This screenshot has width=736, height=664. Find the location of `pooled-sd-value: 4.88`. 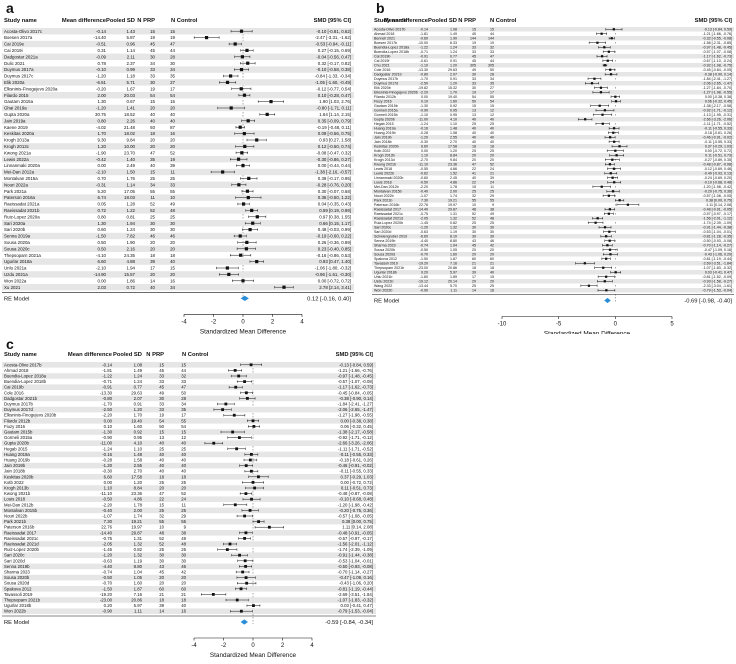

pooled-sd-value: 4.88 is located at coordinates (130, 261).